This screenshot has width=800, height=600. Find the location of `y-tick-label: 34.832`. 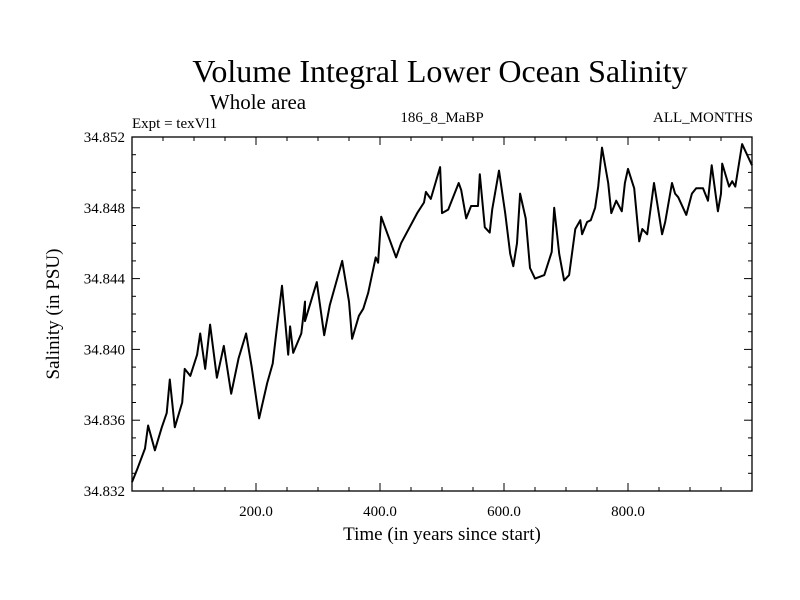

y-tick-label: 34.832 is located at coordinates (104, 492).